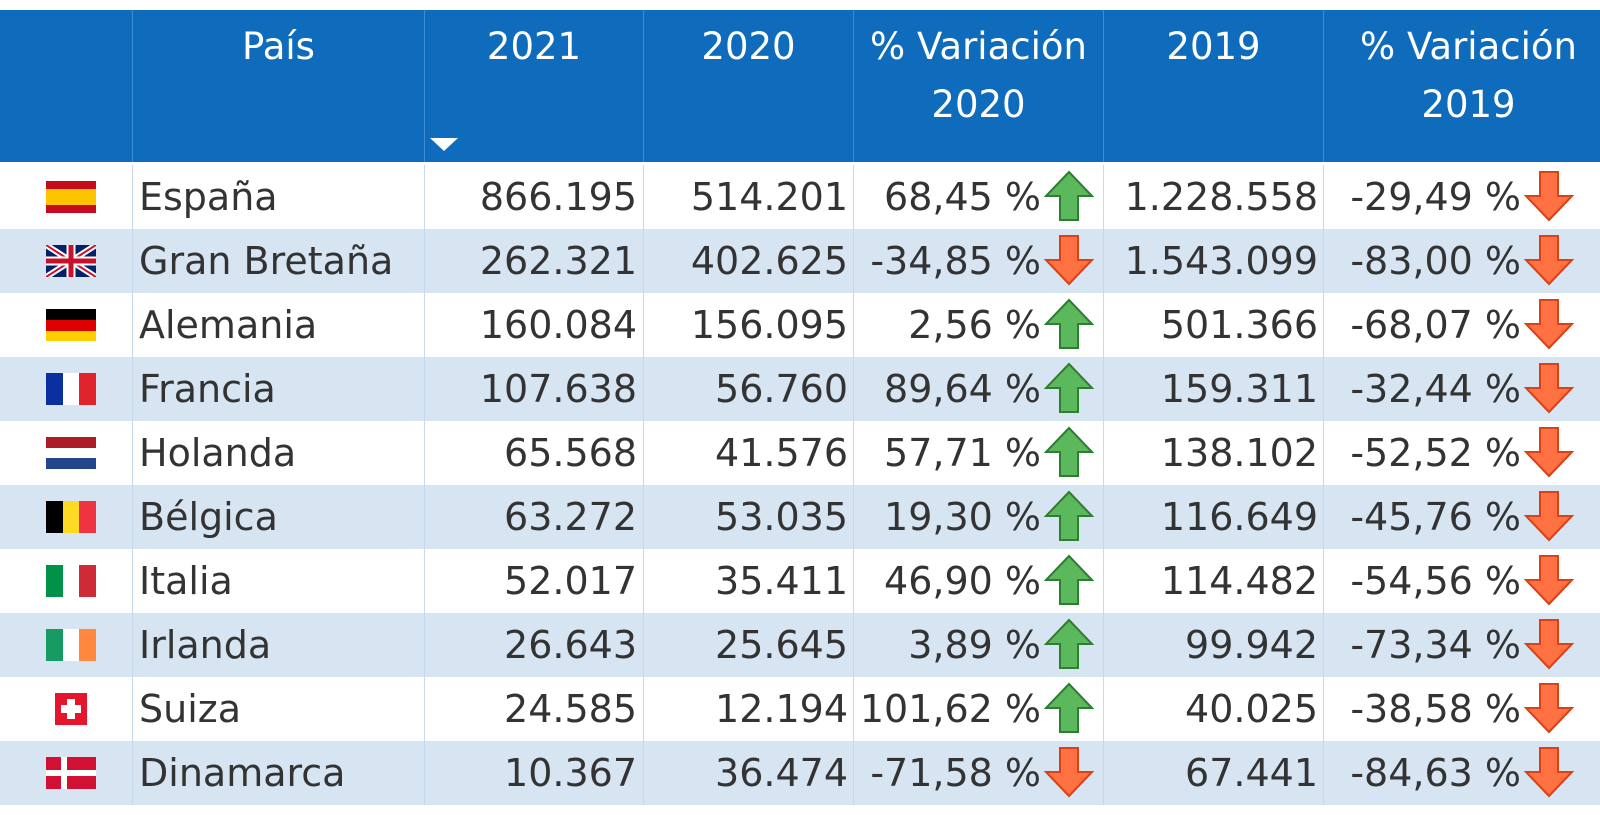  What do you see at coordinates (533, 389) in the screenshot?
I see `value-2021: 107.638` at bounding box center [533, 389].